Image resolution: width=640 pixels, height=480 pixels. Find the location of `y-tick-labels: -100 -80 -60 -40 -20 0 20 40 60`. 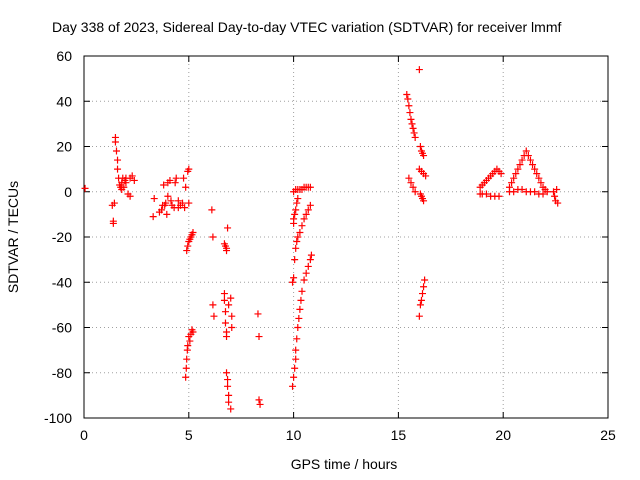

y-tick-labels: -100 -80 -60 -40 -20 0 20 40 60 is located at coordinates (58, 237).